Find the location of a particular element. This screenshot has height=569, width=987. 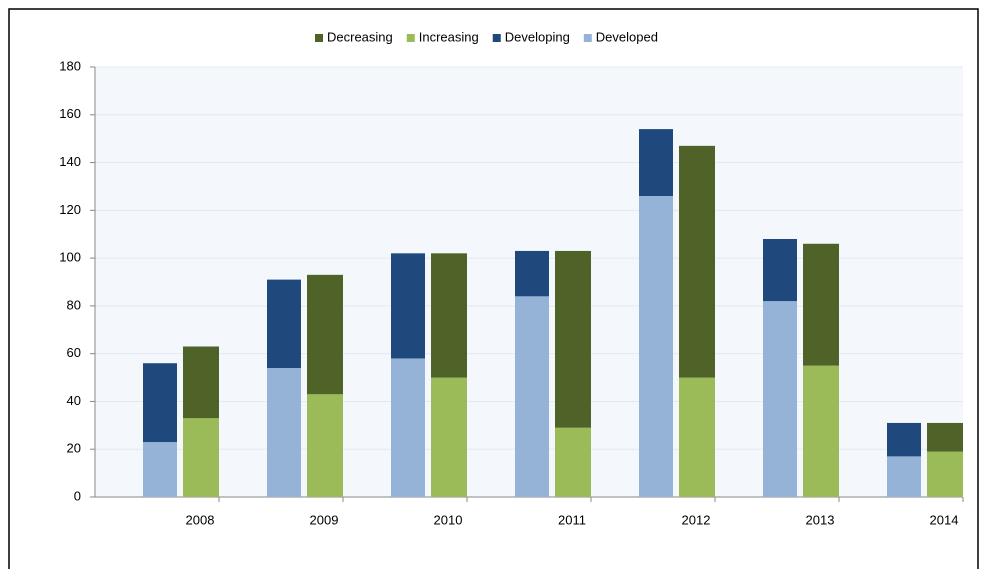

y-tick-label: 40 is located at coordinates (74, 400).